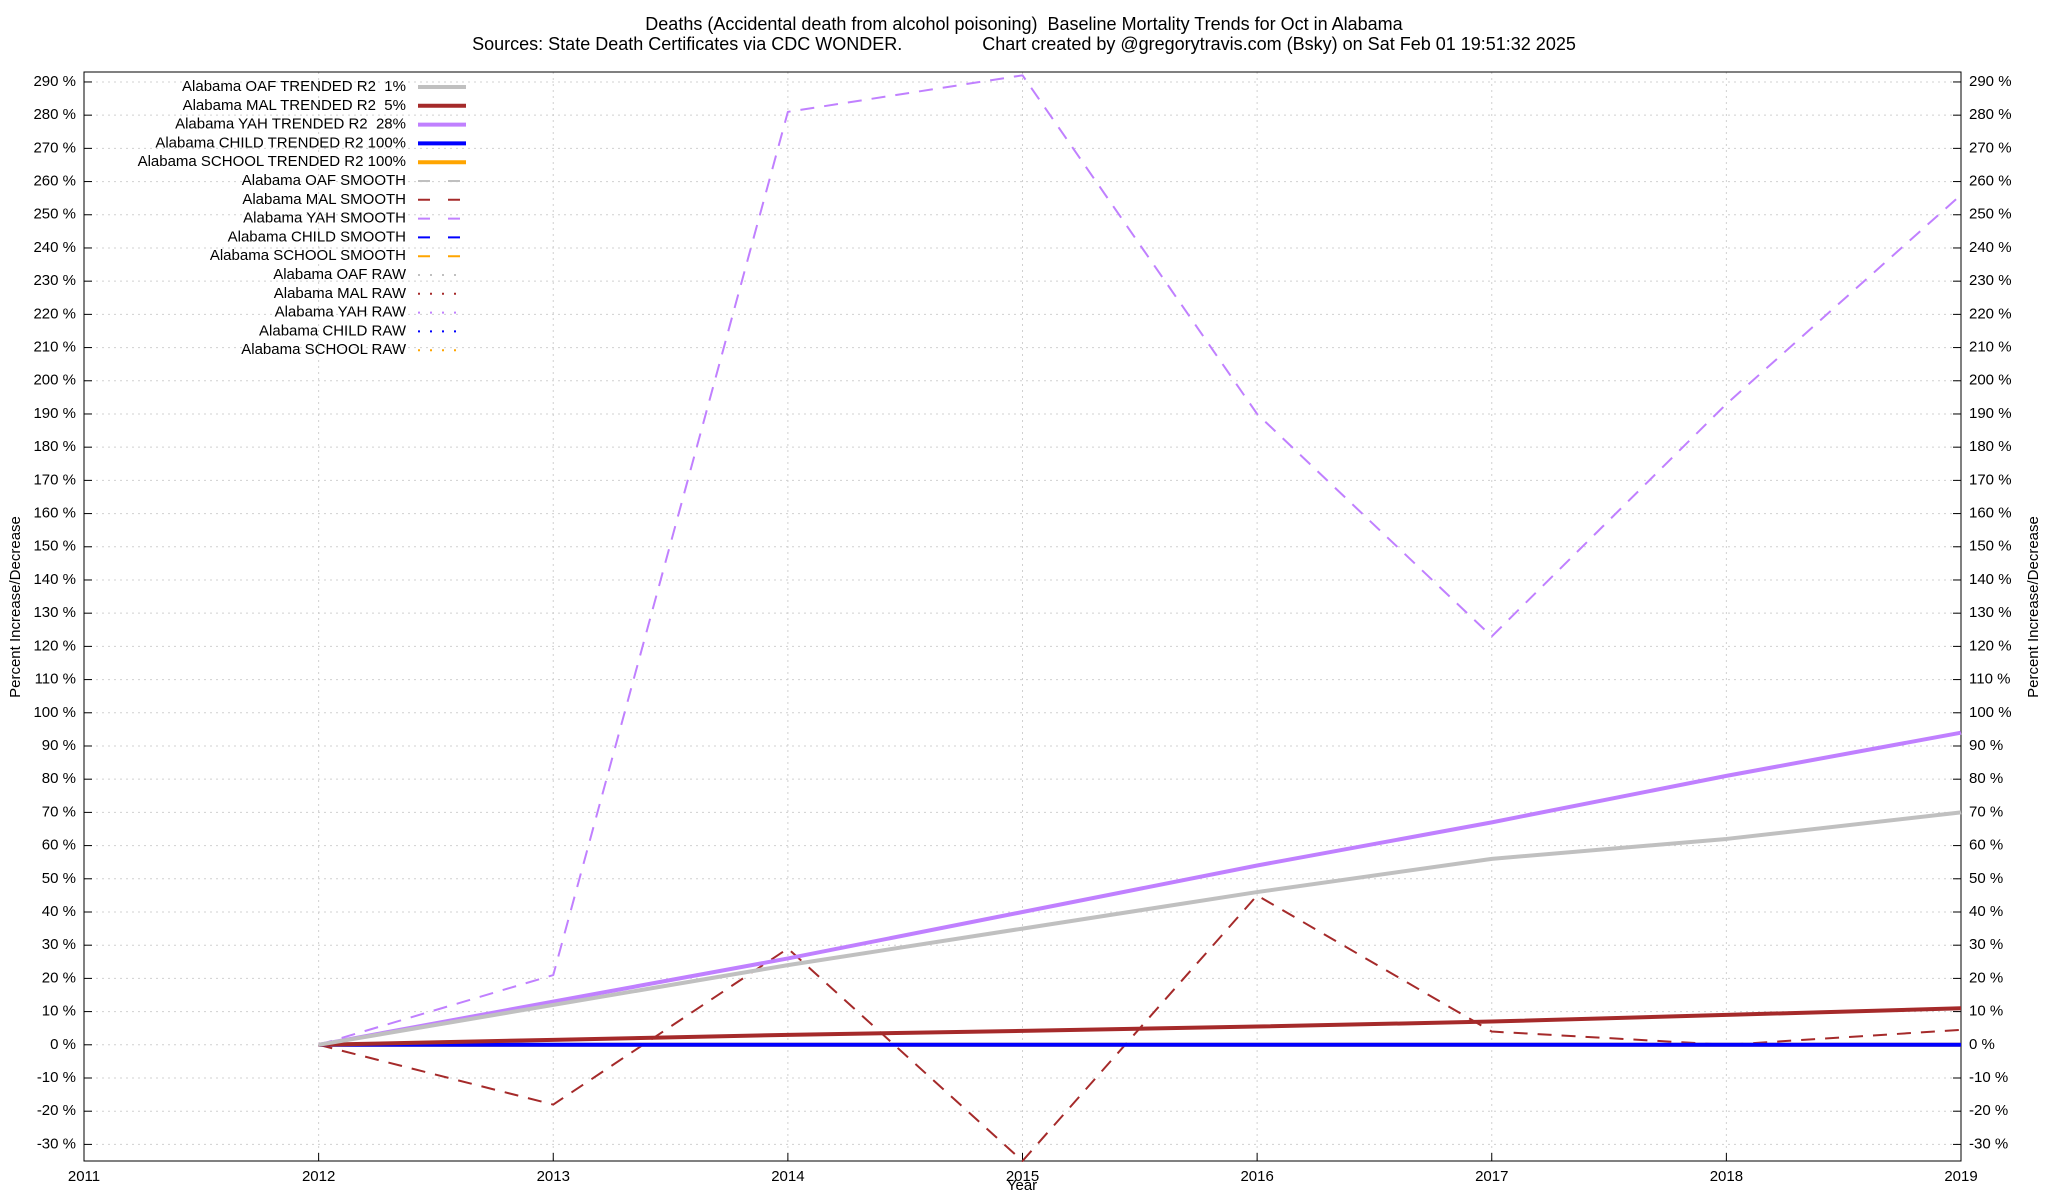  I want to click on y2-tick-label: 120 %, so click(1990, 645).